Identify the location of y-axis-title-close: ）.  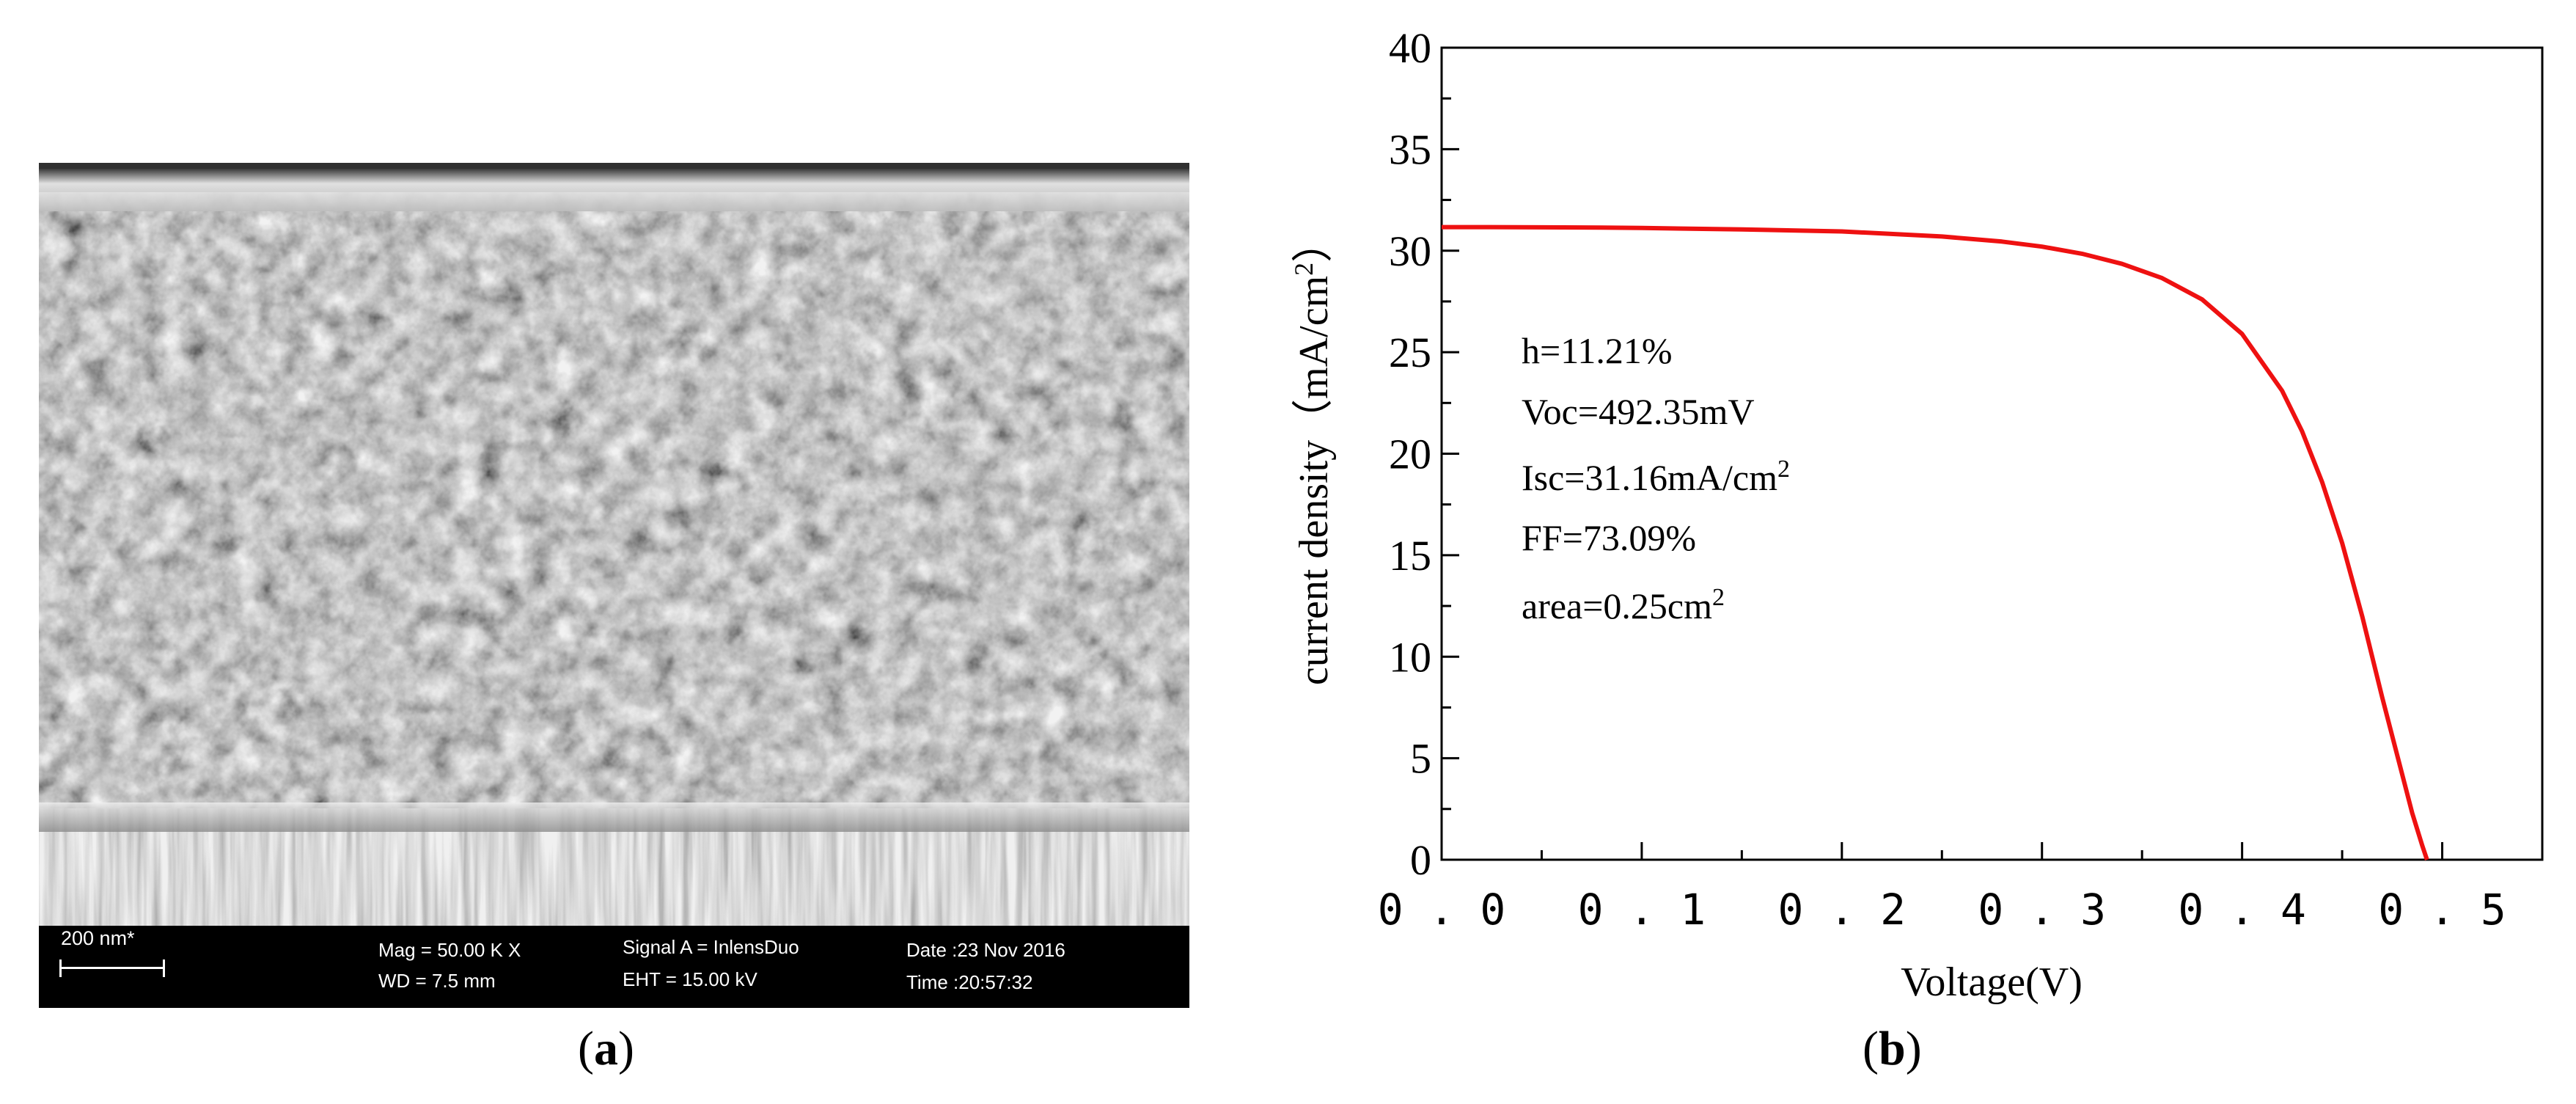
(1314, 243).